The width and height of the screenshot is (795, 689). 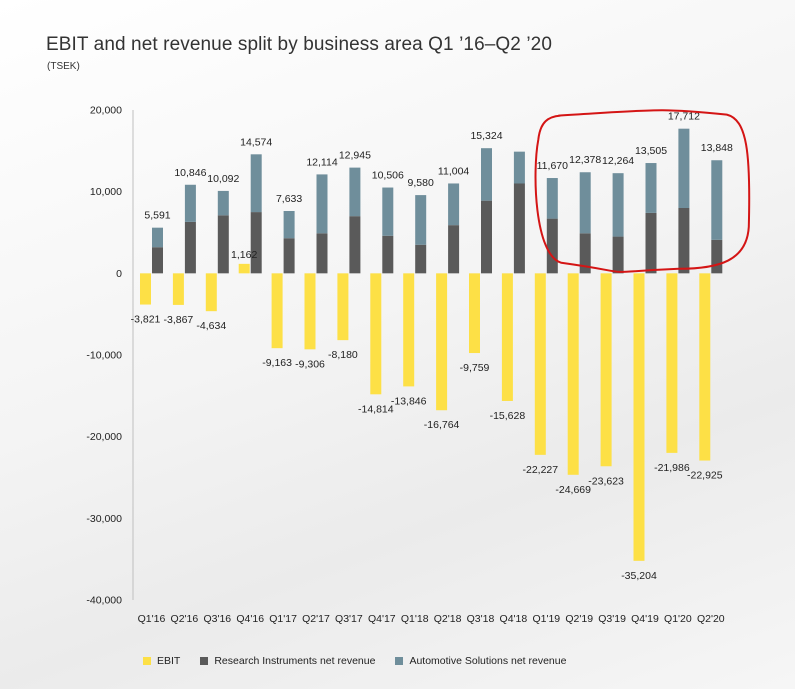 What do you see at coordinates (678, 619) in the screenshot?
I see `x-tick-label: Q1'20` at bounding box center [678, 619].